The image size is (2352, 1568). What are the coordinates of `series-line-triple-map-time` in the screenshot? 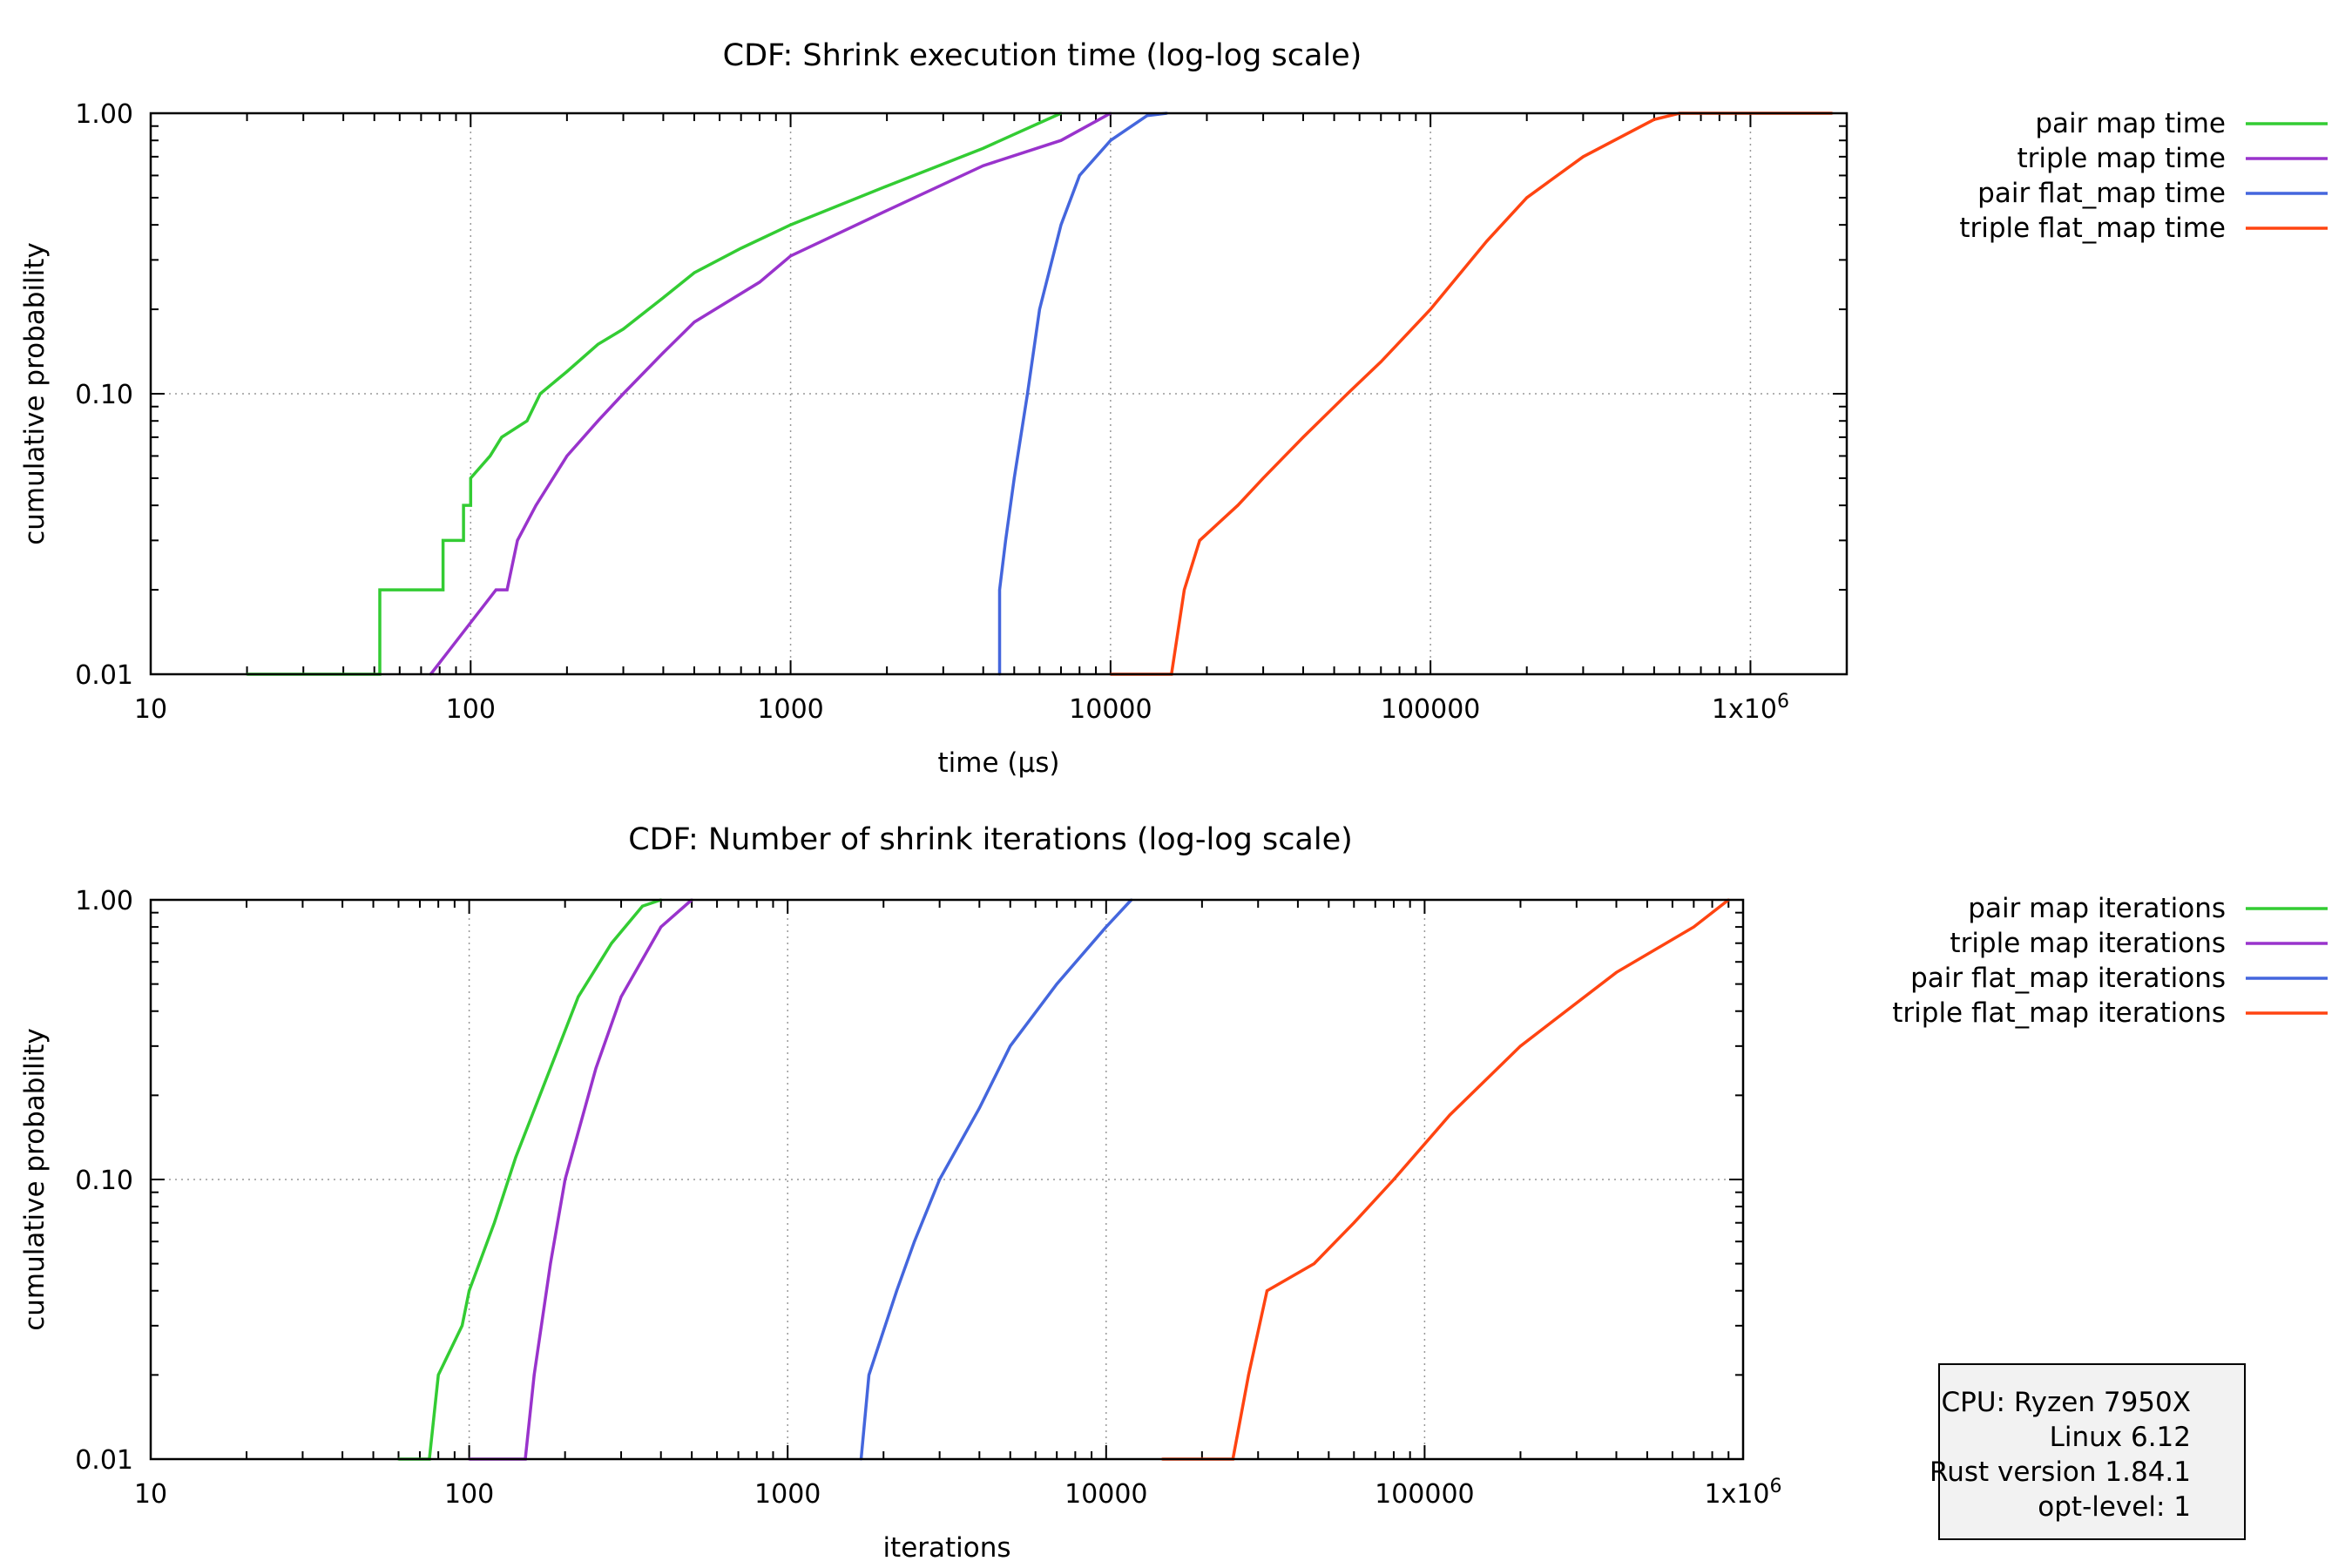 It's located at (770, 394).